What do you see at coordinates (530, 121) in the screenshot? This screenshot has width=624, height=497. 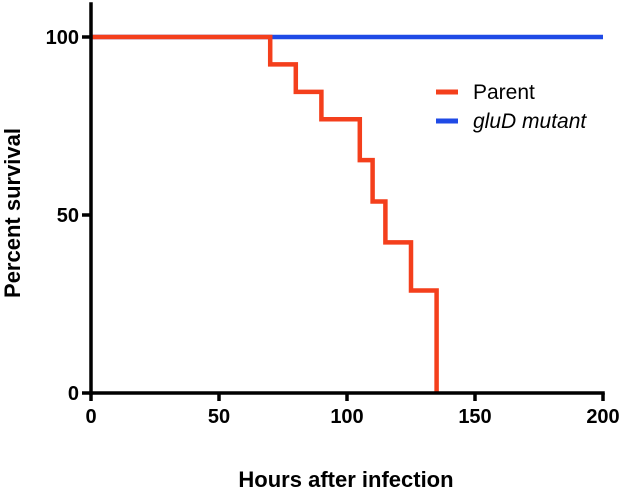 I see `legend-label-glud-mutant: gluD mutant` at bounding box center [530, 121].